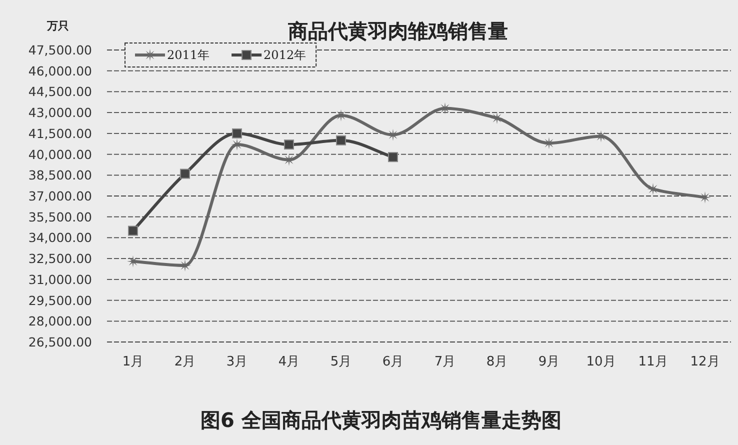 Image resolution: width=738 pixels, height=445 pixels. Describe the element at coordinates (397, 31) in the screenshot. I see `chart-title: 商品代黄羽肉雏鸡销售量` at that location.